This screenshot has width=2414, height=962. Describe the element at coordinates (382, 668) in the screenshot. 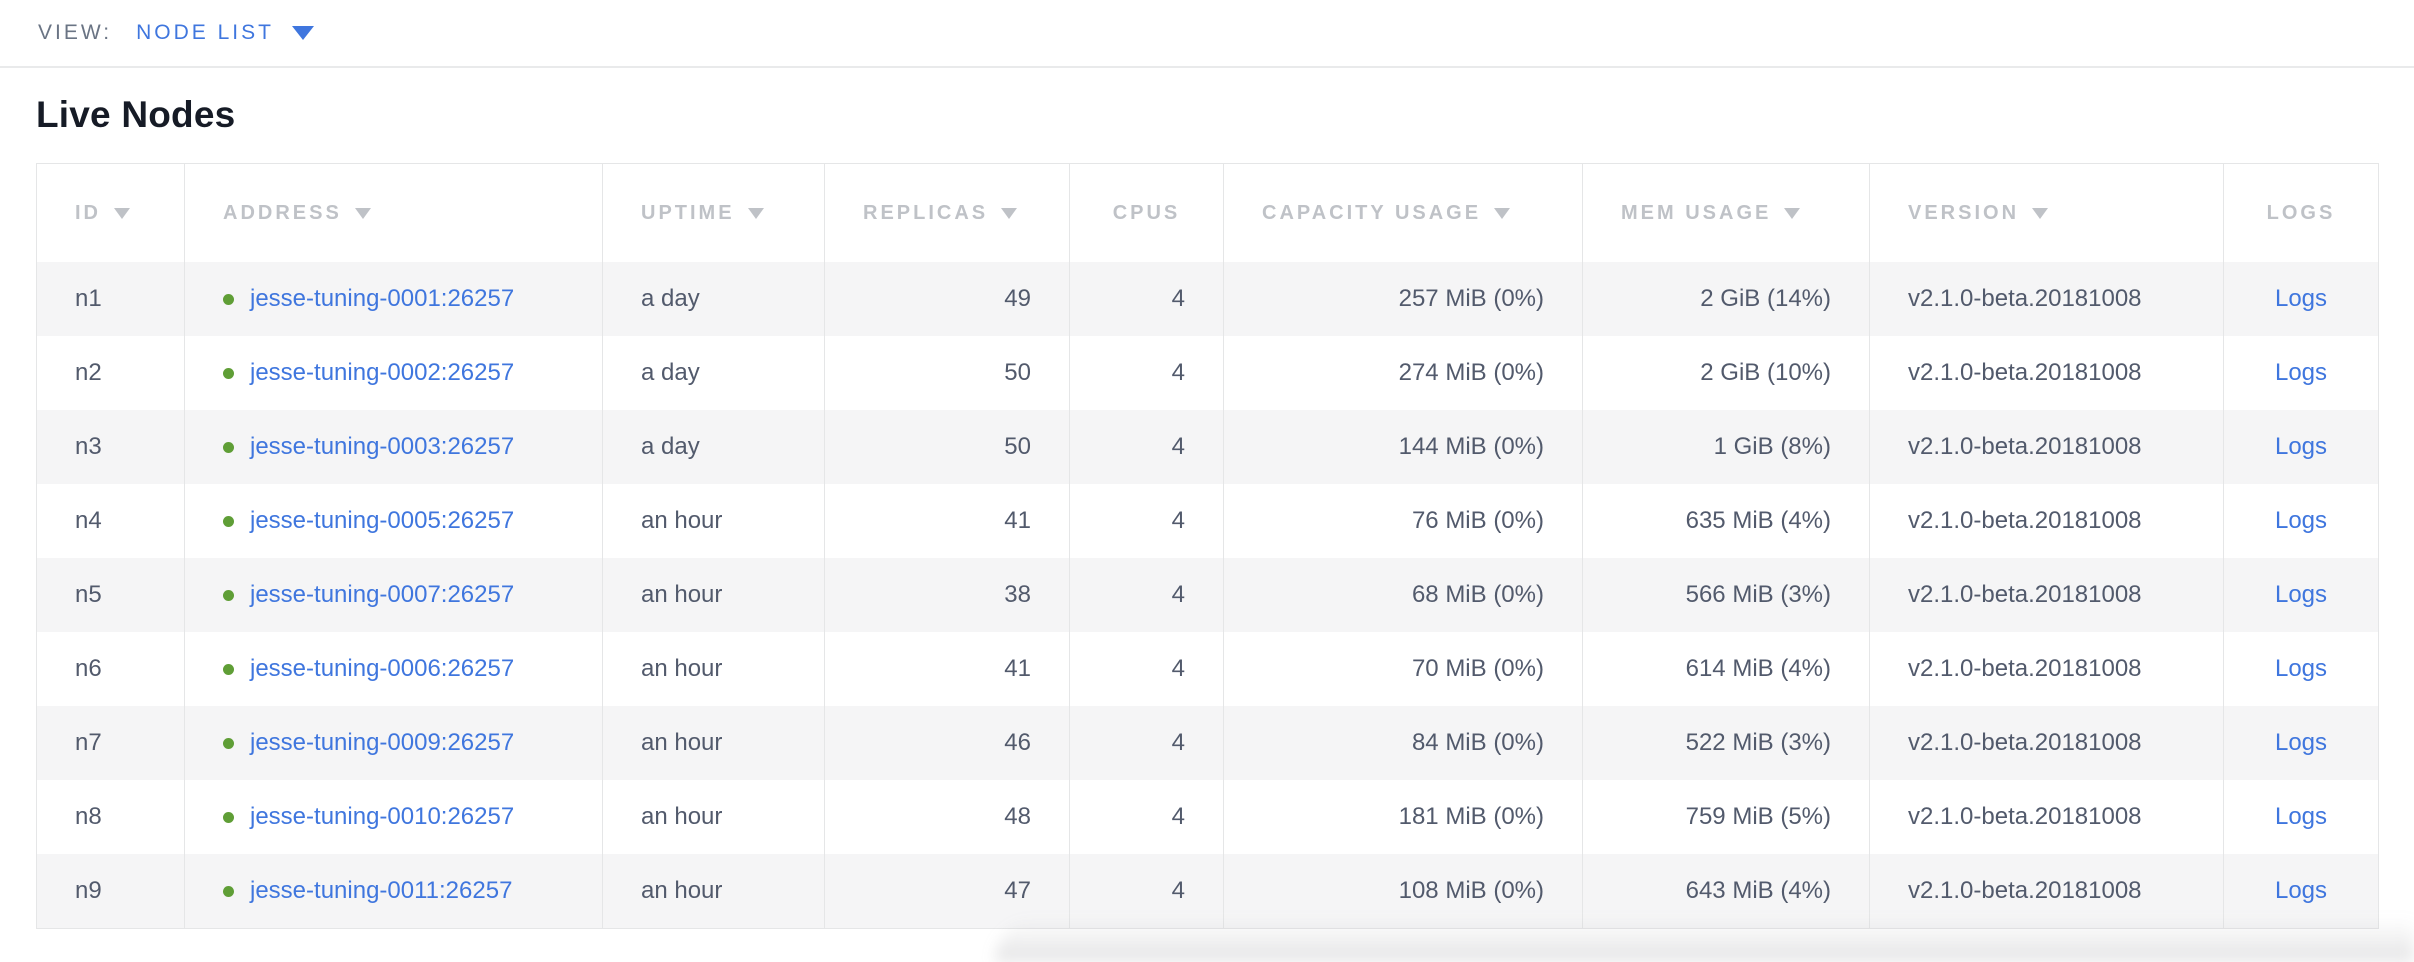

I see `address-link: jesse-tuning-0006:26257` at that location.